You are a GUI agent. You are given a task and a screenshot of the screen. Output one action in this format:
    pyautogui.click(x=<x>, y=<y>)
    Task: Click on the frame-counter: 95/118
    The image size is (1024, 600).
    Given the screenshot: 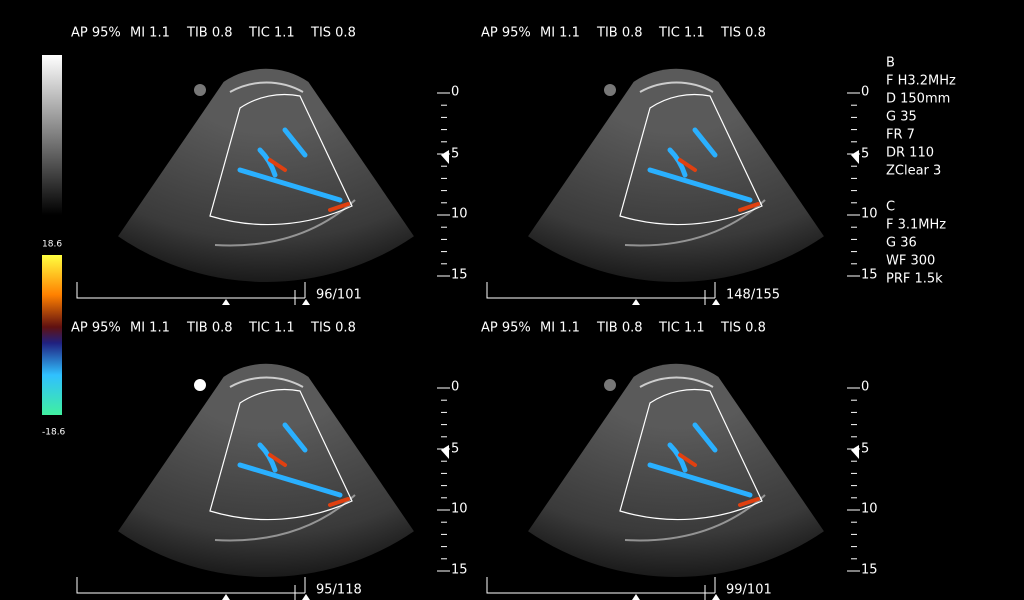 What is the action you would take?
    pyautogui.click(x=339, y=590)
    